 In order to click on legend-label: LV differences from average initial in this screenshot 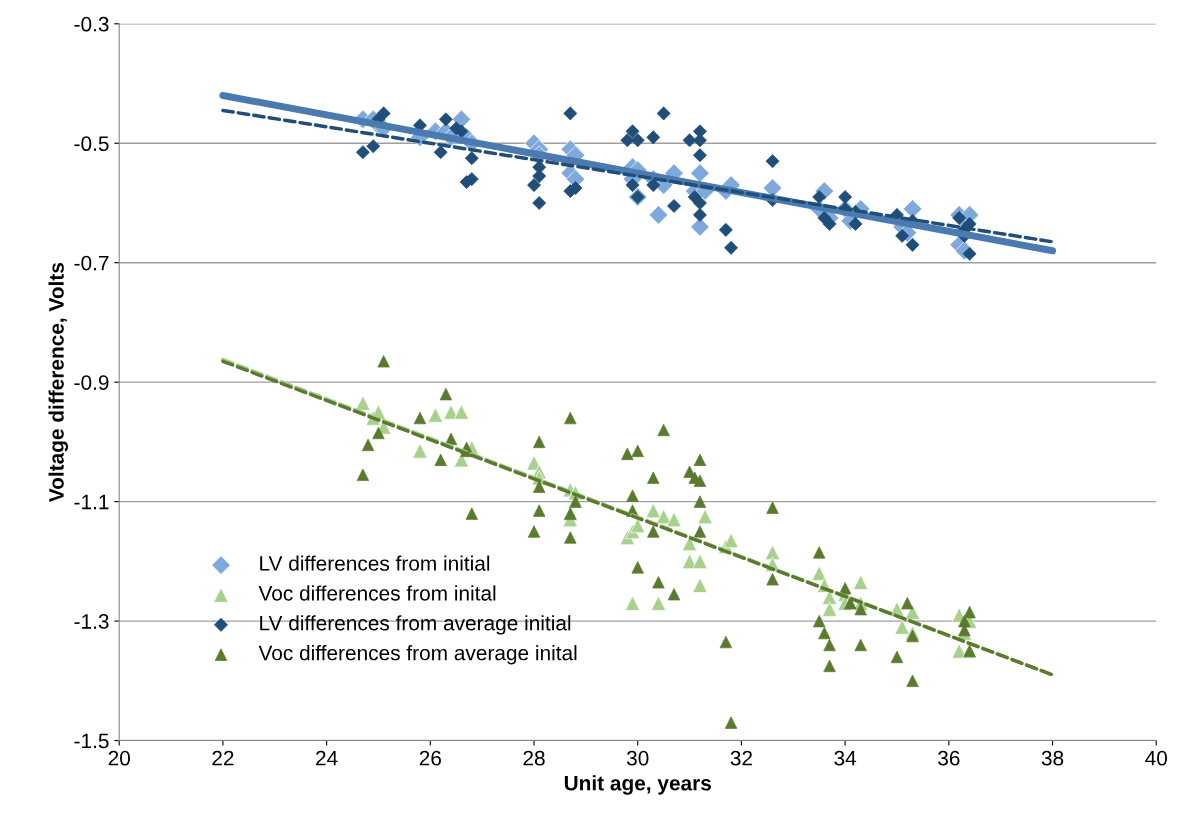, I will do `click(415, 625)`.